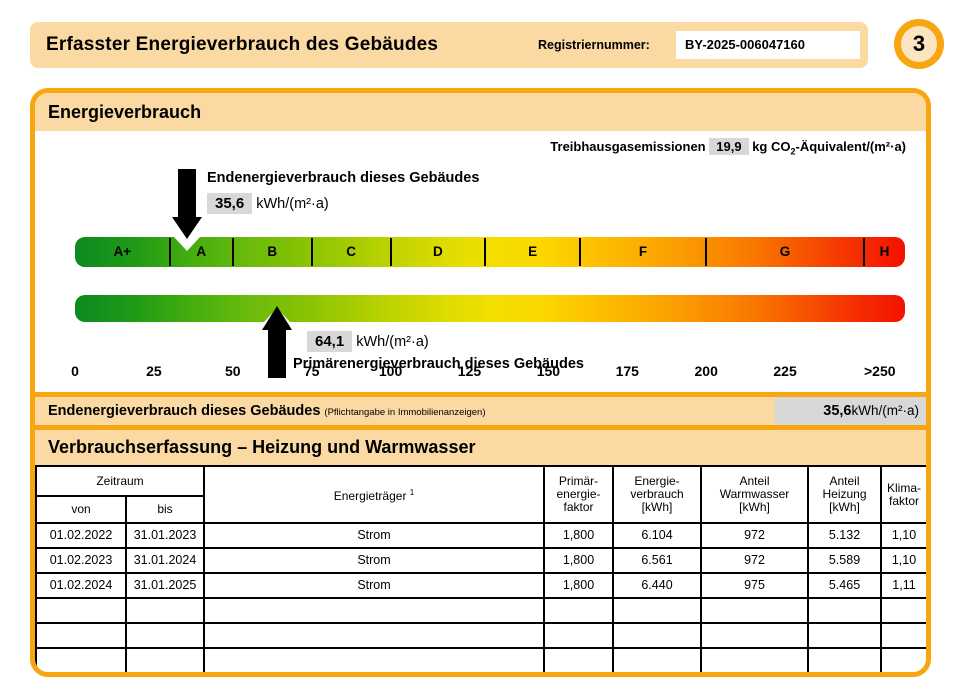 This screenshot has height=700, width=960. Describe the element at coordinates (311, 371) in the screenshot. I see `scale-tick-75: 75` at that location.